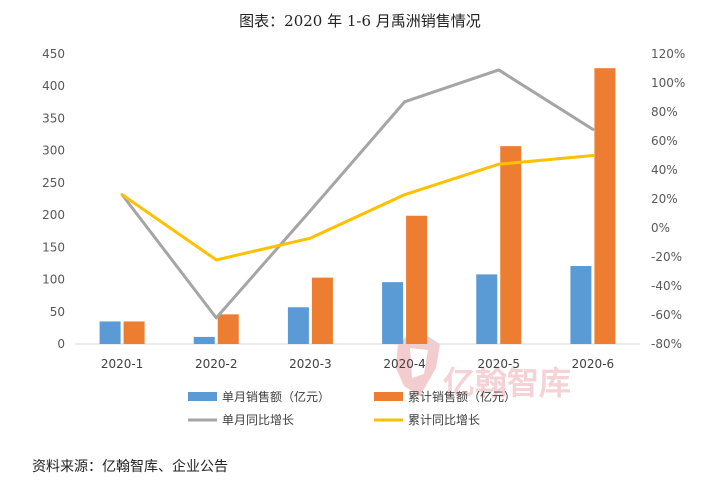 The width and height of the screenshot is (721, 491). What do you see at coordinates (666, 315) in the screenshot?
I see `right-tick-label: -60%` at bounding box center [666, 315].